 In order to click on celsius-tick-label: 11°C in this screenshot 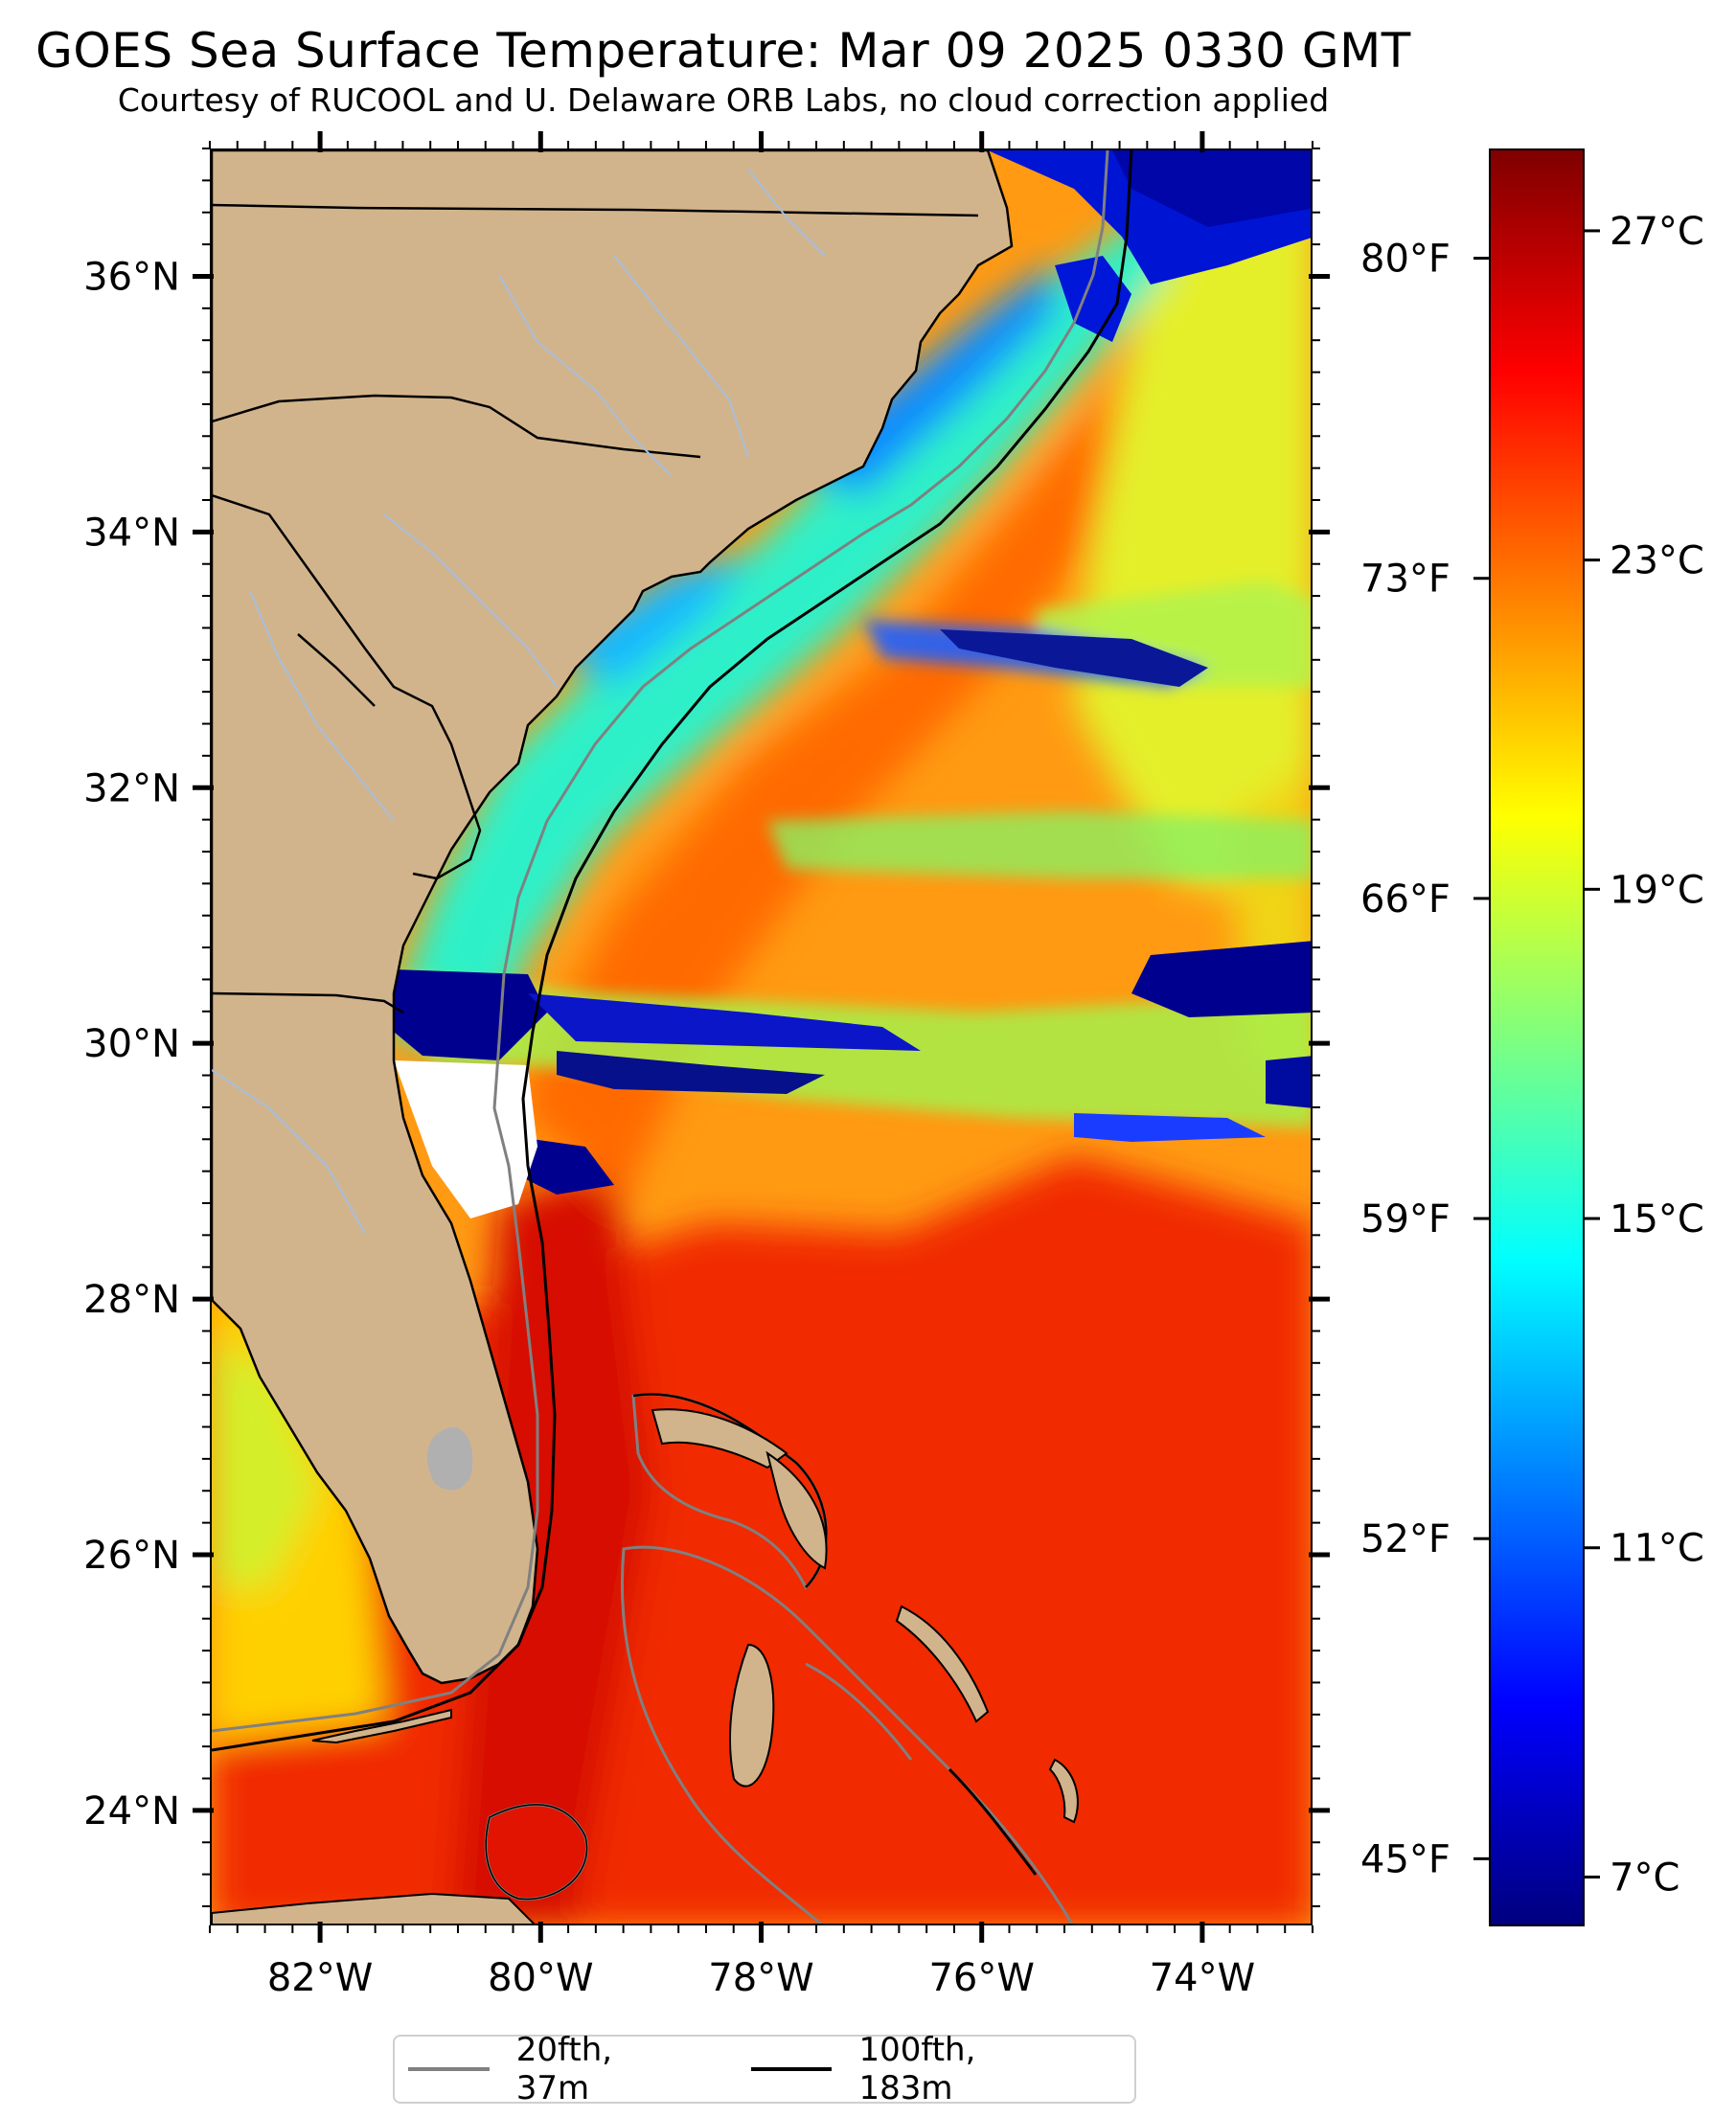, I will do `click(1657, 1549)`.